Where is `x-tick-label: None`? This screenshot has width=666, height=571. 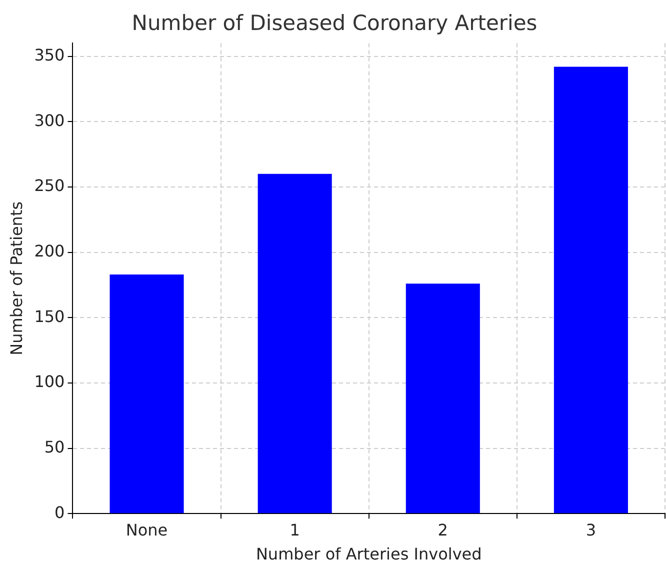 x-tick-label: None is located at coordinates (147, 530).